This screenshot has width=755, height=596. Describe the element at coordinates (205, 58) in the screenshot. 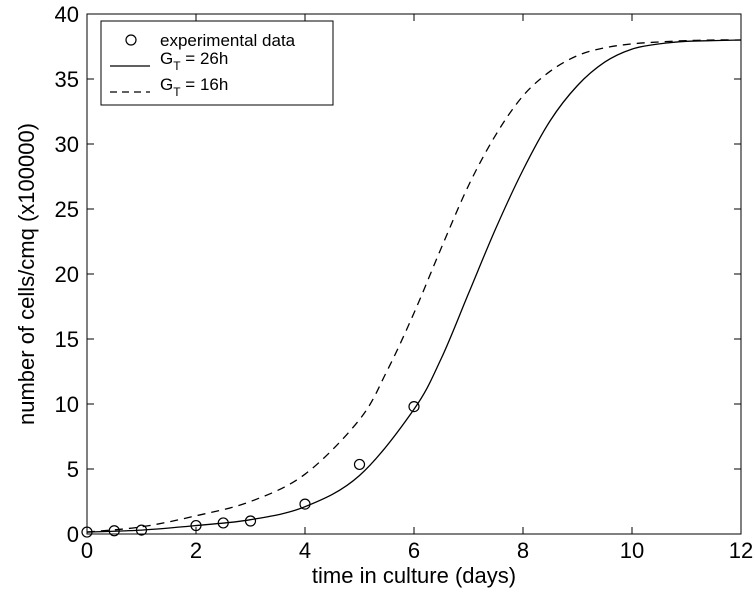

I see `legend-label-26h-rest: = 26h` at that location.